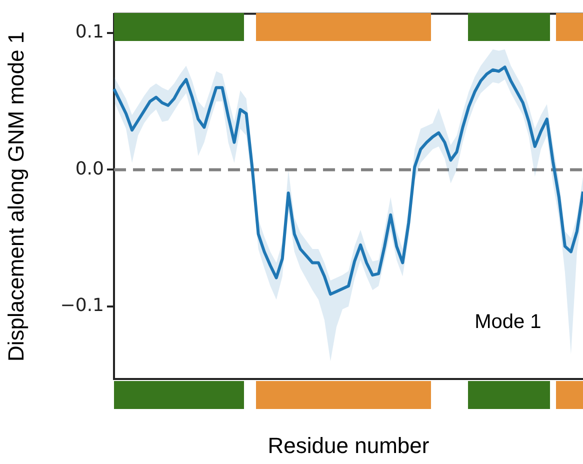 This screenshot has width=583, height=464. I want to click on y-axis-title: Displacement along GNM mode 1, so click(15, 196).